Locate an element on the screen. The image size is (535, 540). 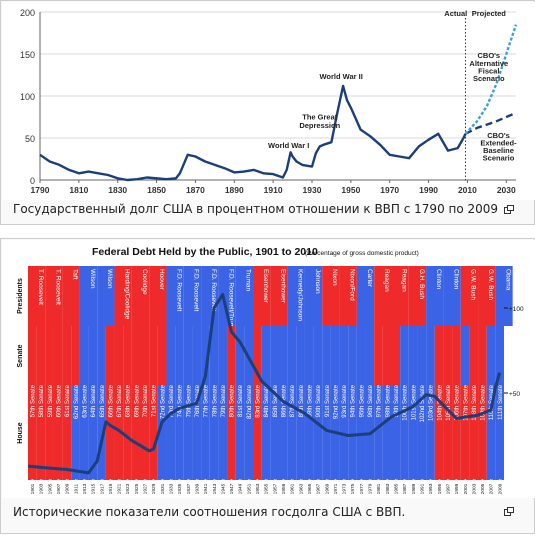
house-label: 68th House is located at coordinates (129, 488).